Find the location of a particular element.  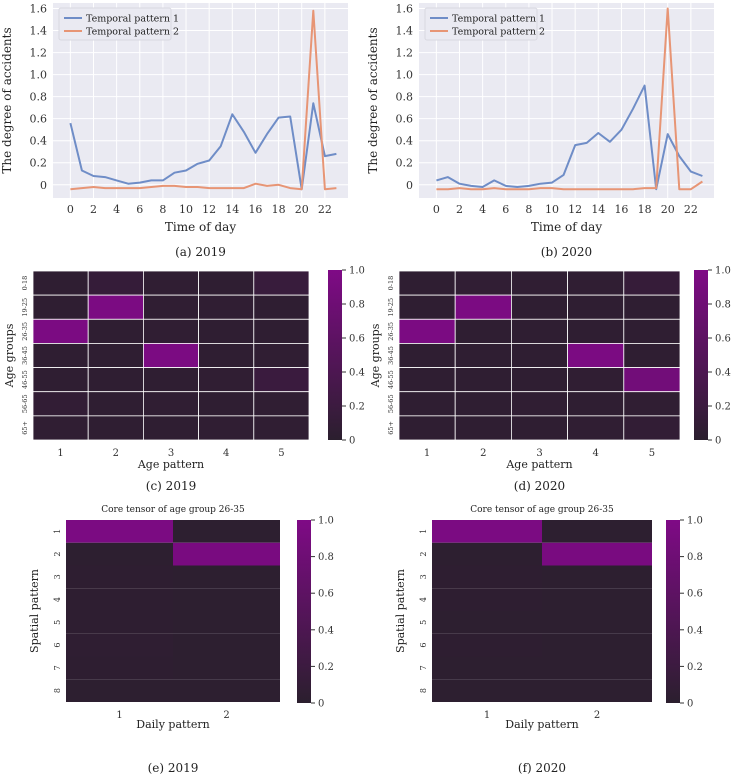

x-tick-label: 12 is located at coordinates (575, 209).